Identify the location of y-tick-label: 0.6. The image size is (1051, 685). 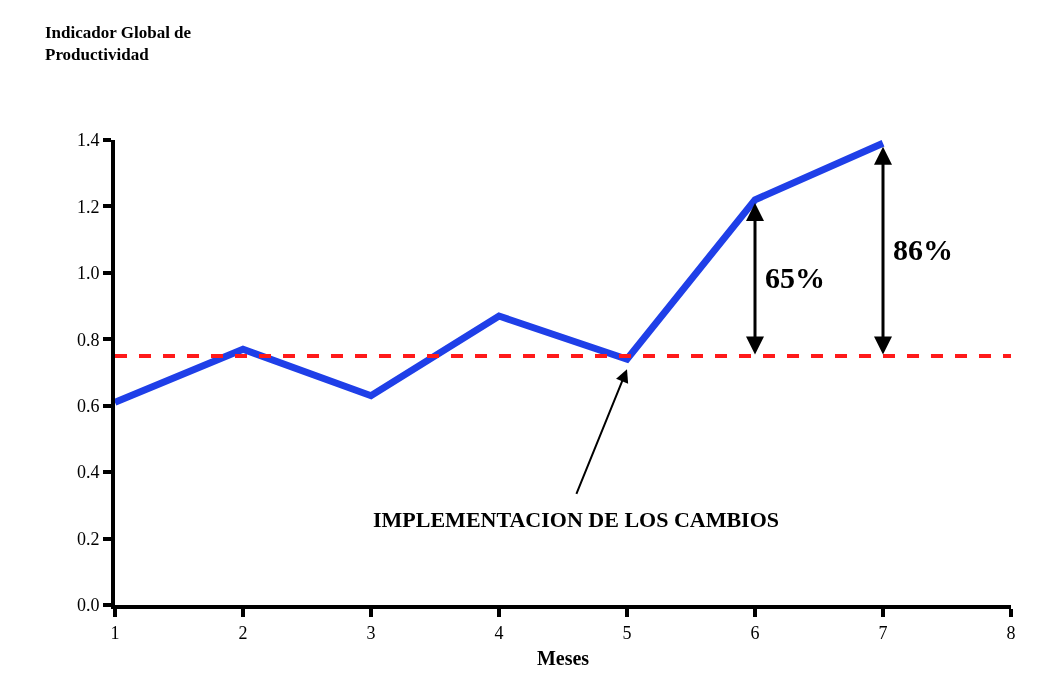
(88, 406).